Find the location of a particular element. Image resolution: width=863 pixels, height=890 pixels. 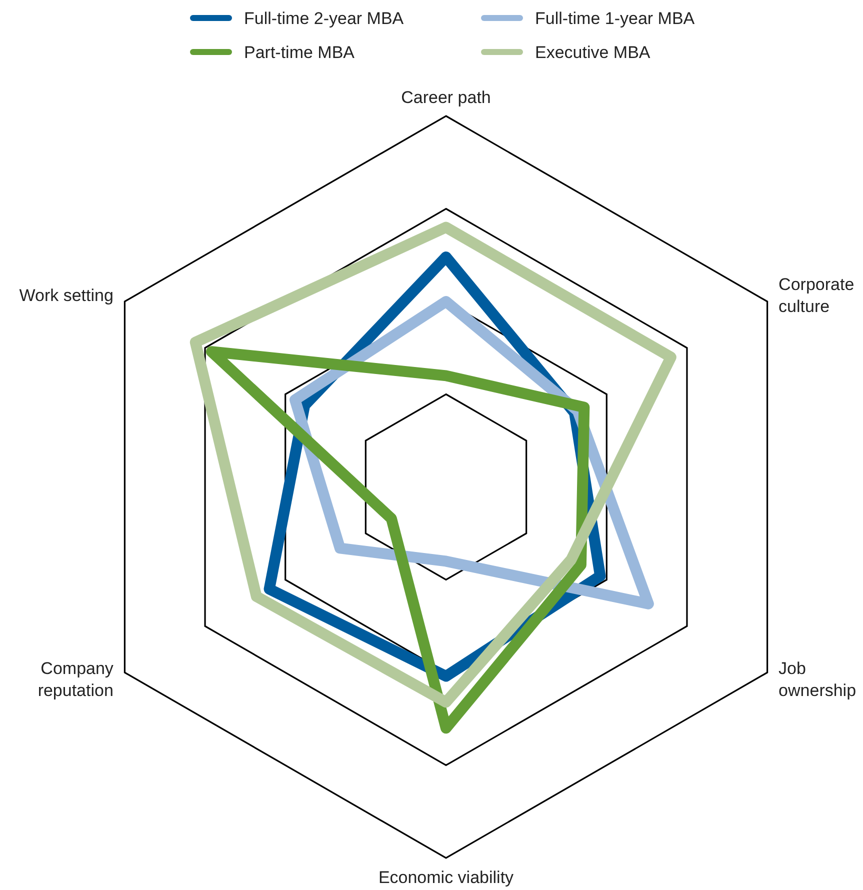

spoke-label: Work setting is located at coordinates (66, 295).